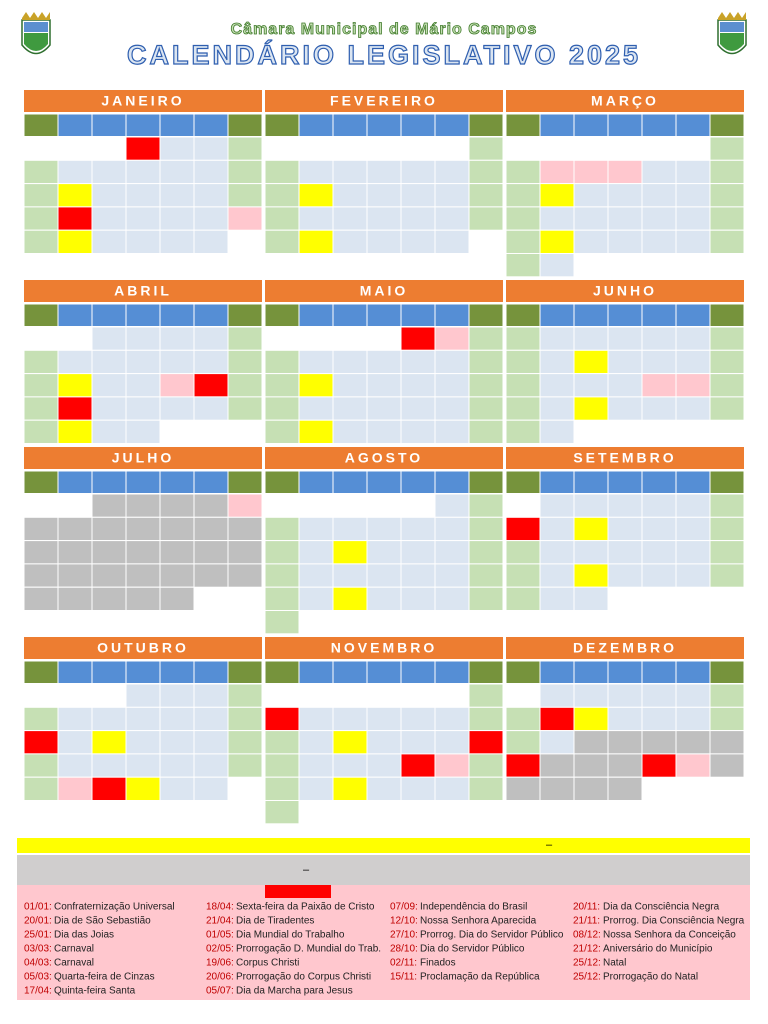 The height and width of the screenshot is (1024, 768). What do you see at coordinates (472, 949) in the screenshot?
I see `holiday-name: Dia do Servidor Público` at bounding box center [472, 949].